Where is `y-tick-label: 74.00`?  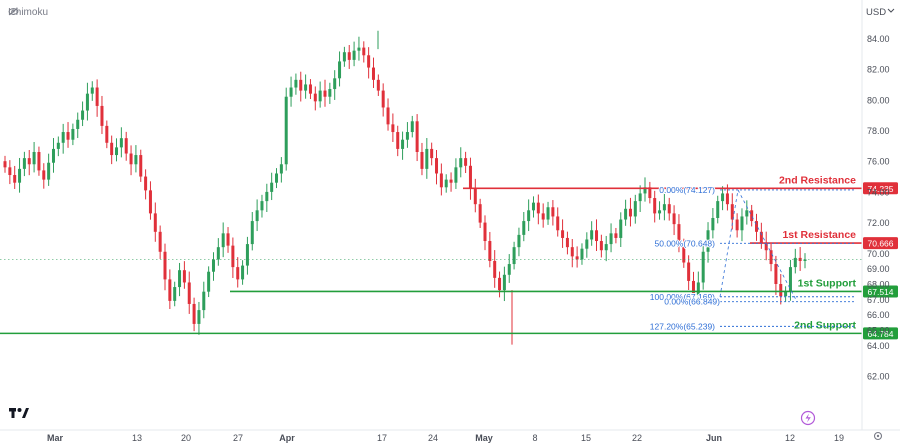
y-tick-label: 74.00 is located at coordinates (878, 192).